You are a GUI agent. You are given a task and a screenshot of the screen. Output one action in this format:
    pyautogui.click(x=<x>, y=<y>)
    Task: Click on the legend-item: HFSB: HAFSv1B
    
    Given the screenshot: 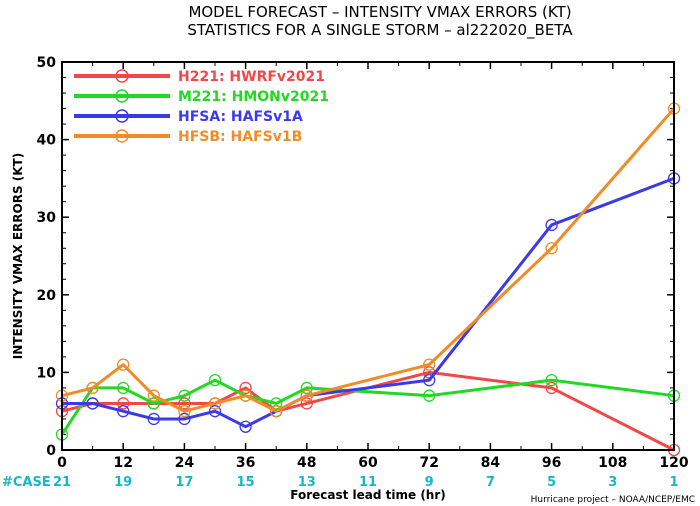 What is the action you would take?
    pyautogui.click(x=188, y=137)
    